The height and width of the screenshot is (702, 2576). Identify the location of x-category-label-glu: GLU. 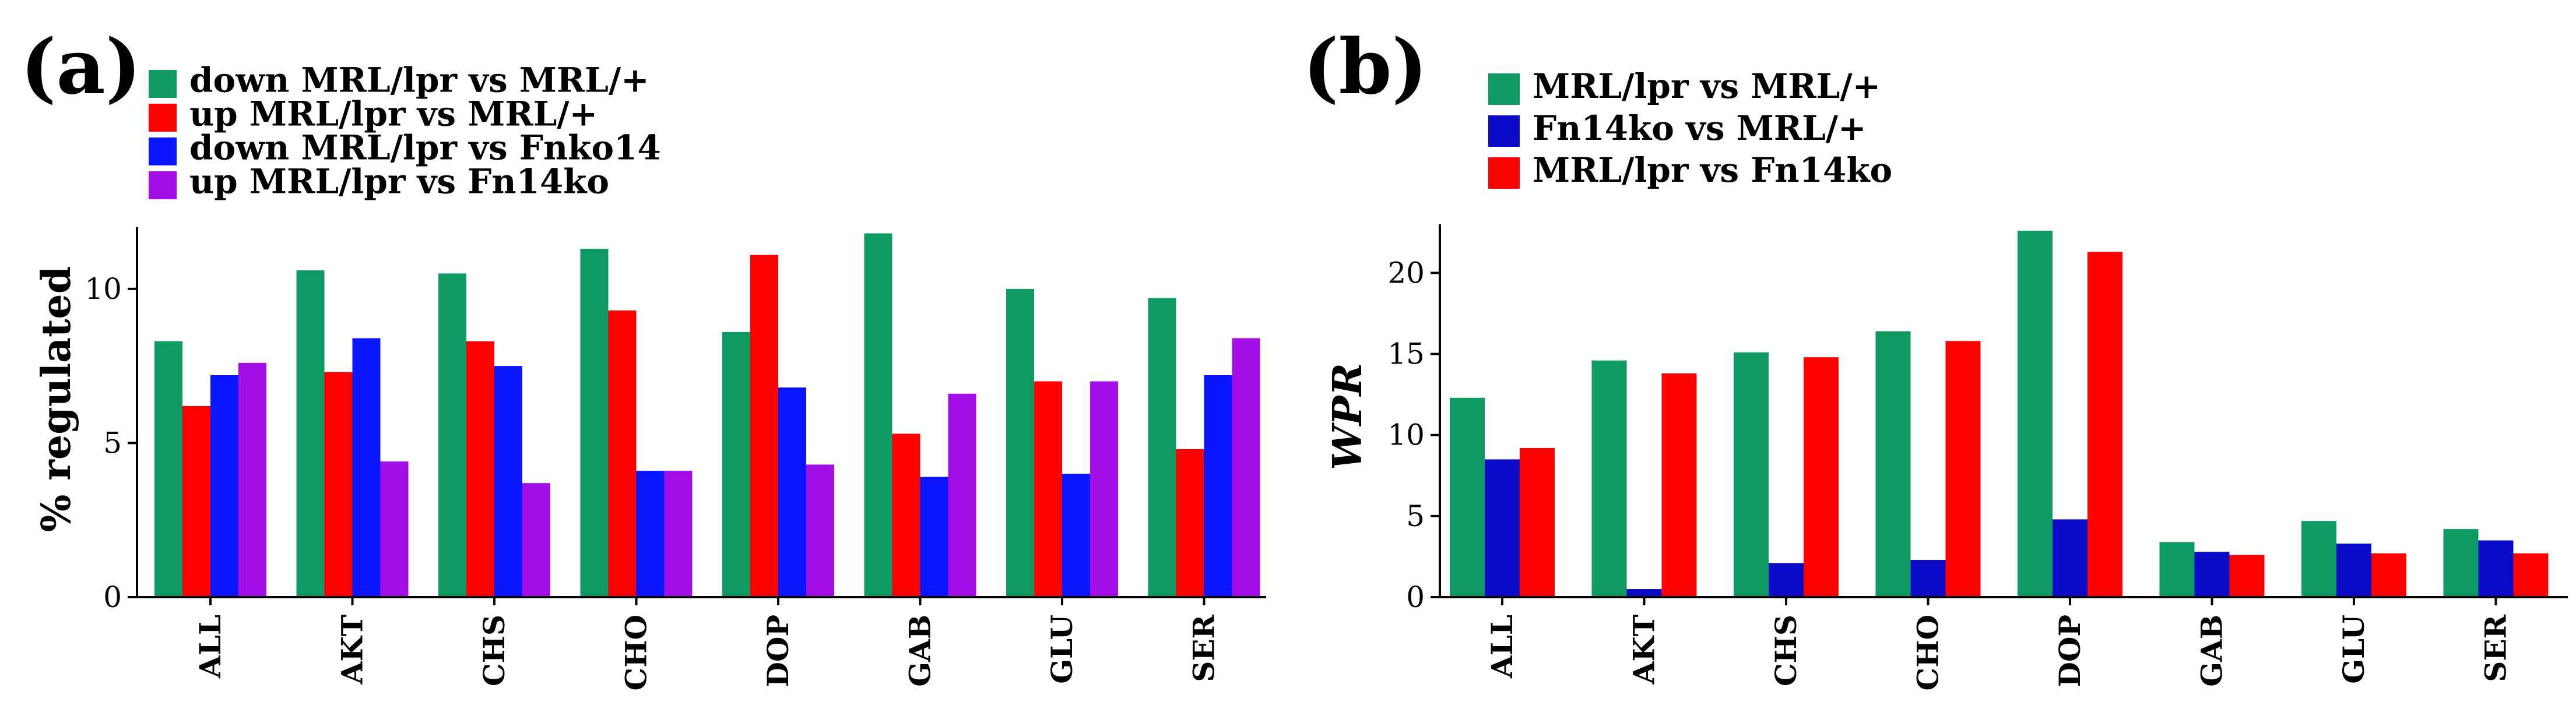
(2353, 649).